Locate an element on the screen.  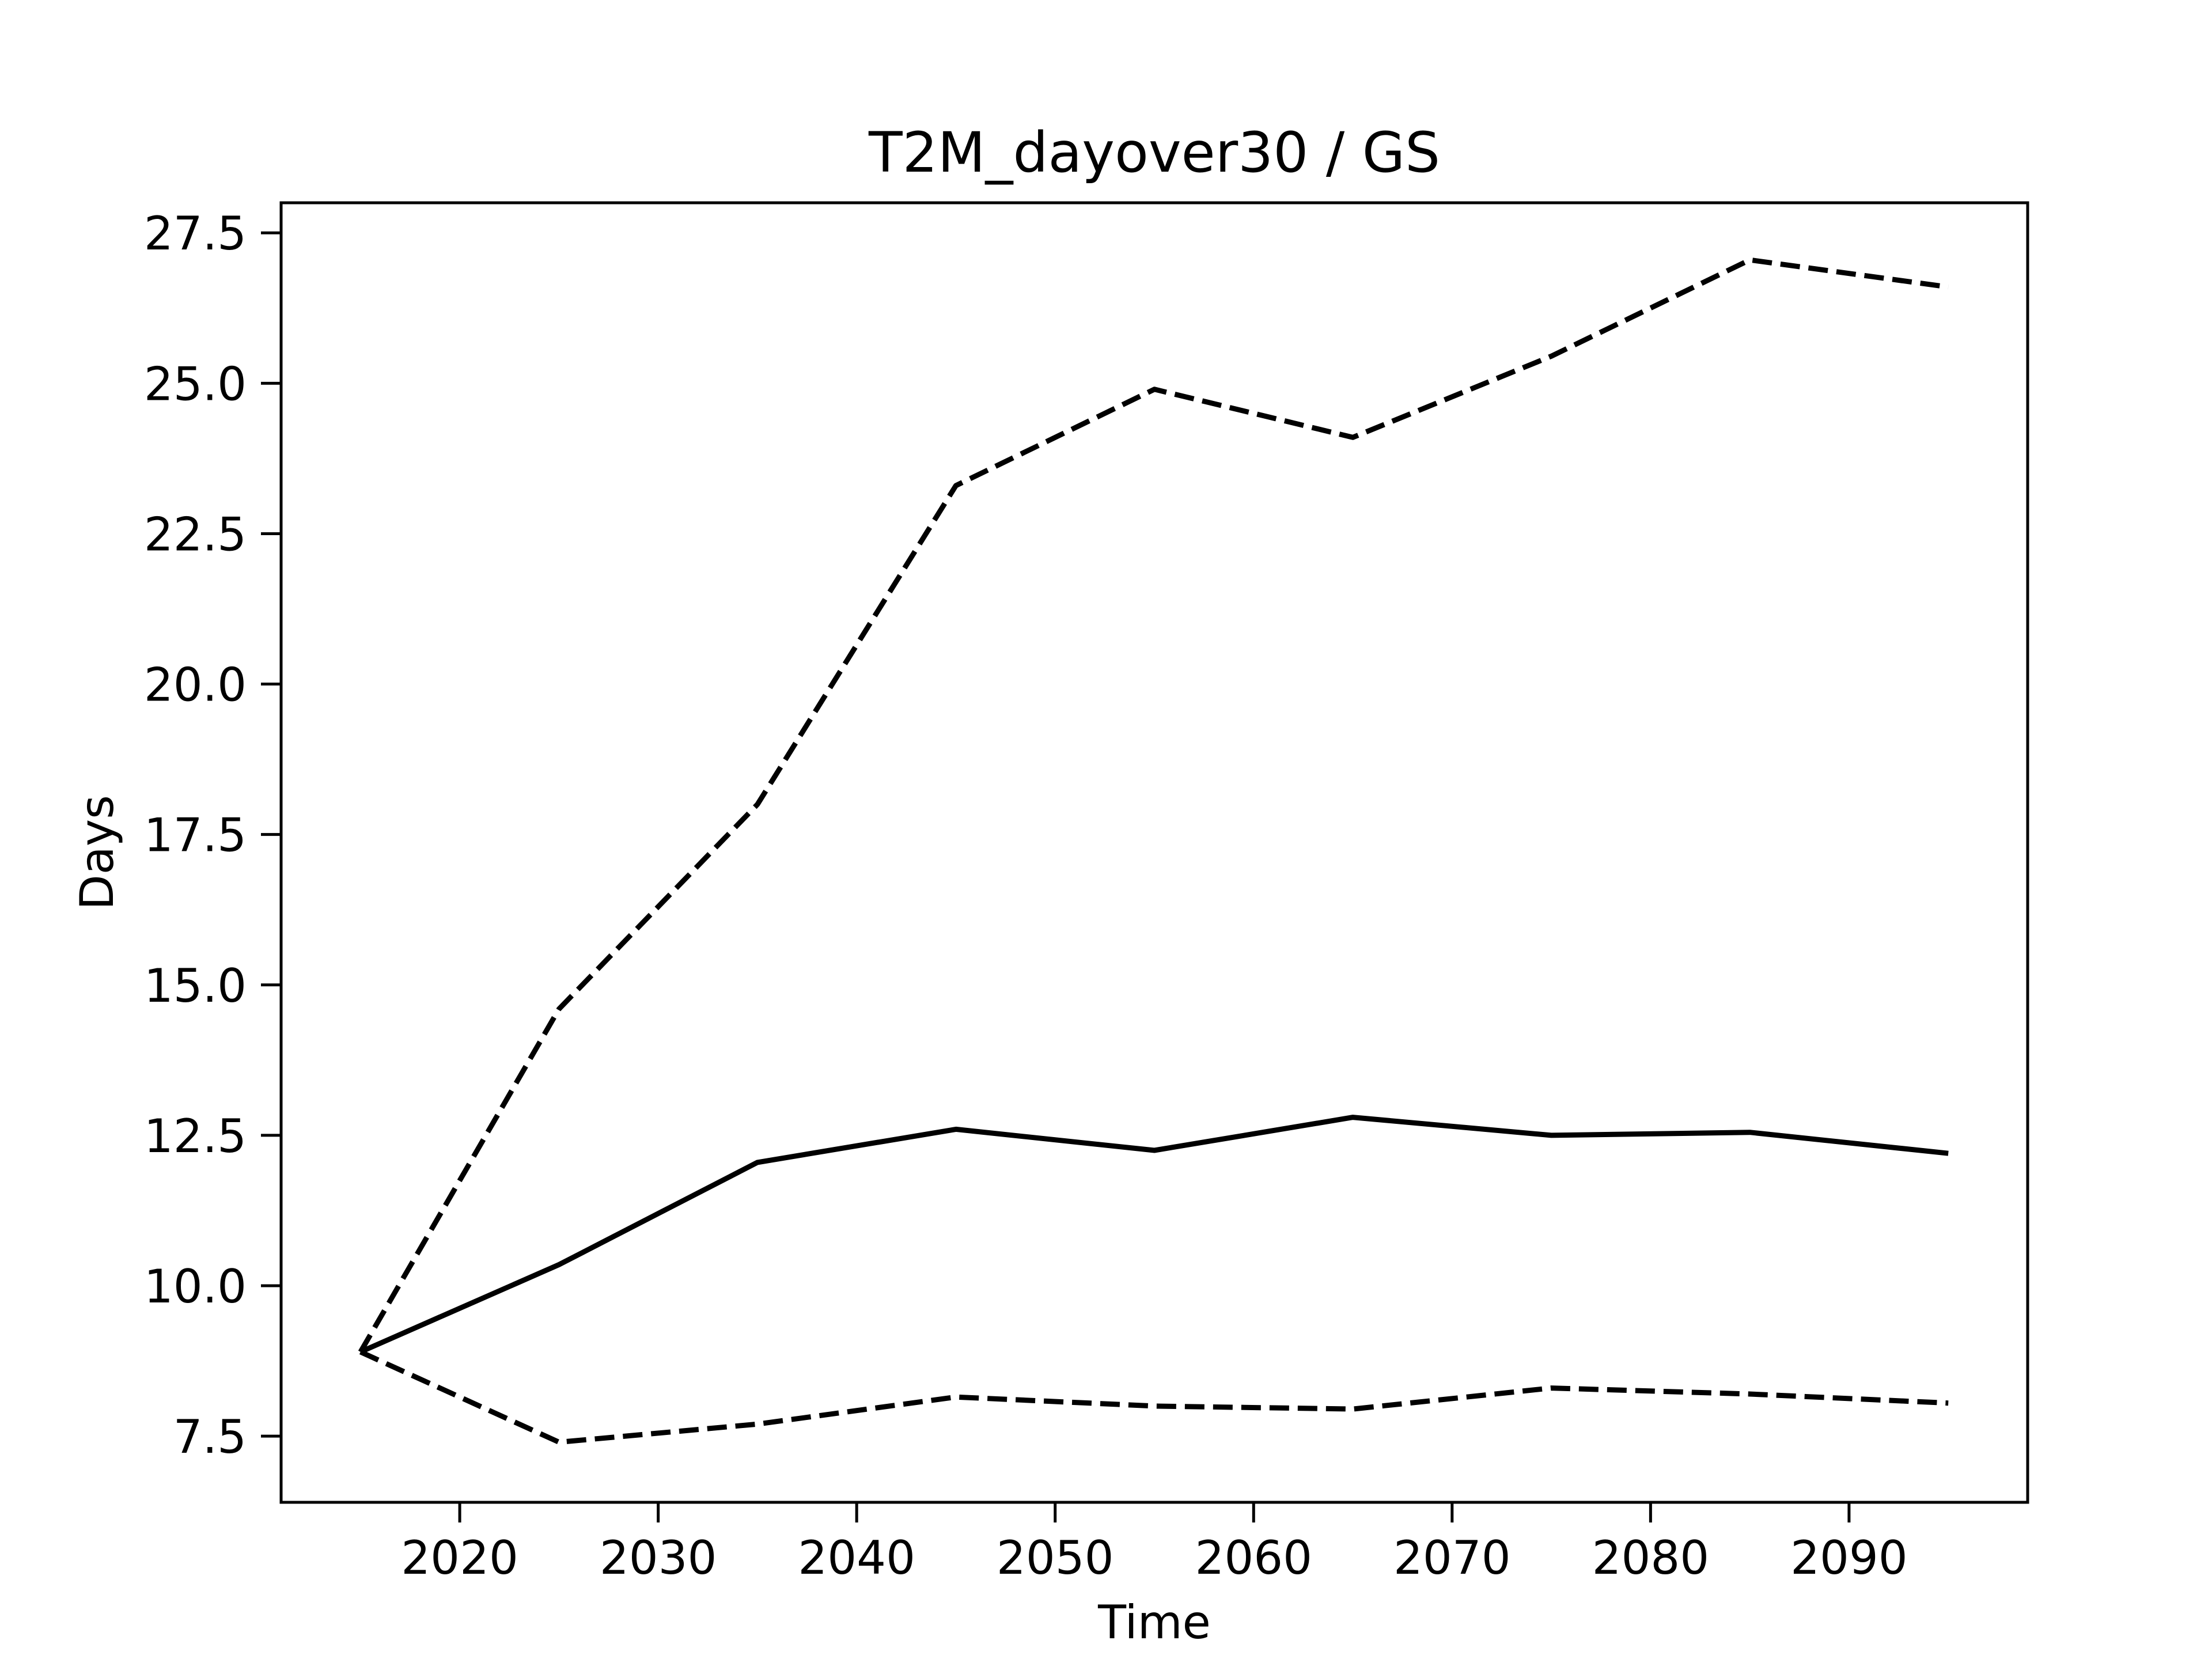
x-tick-label: 2040 is located at coordinates (856, 1558).